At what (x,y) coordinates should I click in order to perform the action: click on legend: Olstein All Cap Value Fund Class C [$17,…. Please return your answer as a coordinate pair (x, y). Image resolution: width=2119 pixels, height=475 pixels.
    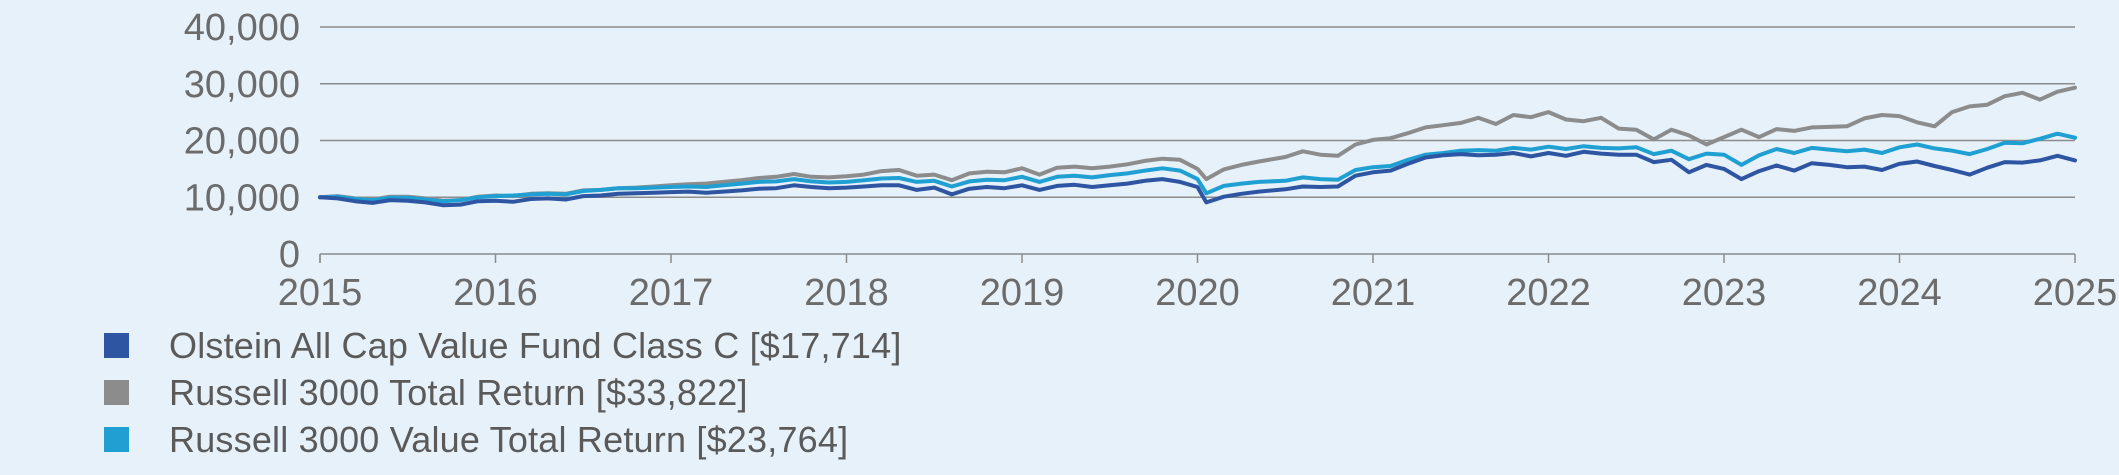
    Looking at the image, I should click on (503, 392).